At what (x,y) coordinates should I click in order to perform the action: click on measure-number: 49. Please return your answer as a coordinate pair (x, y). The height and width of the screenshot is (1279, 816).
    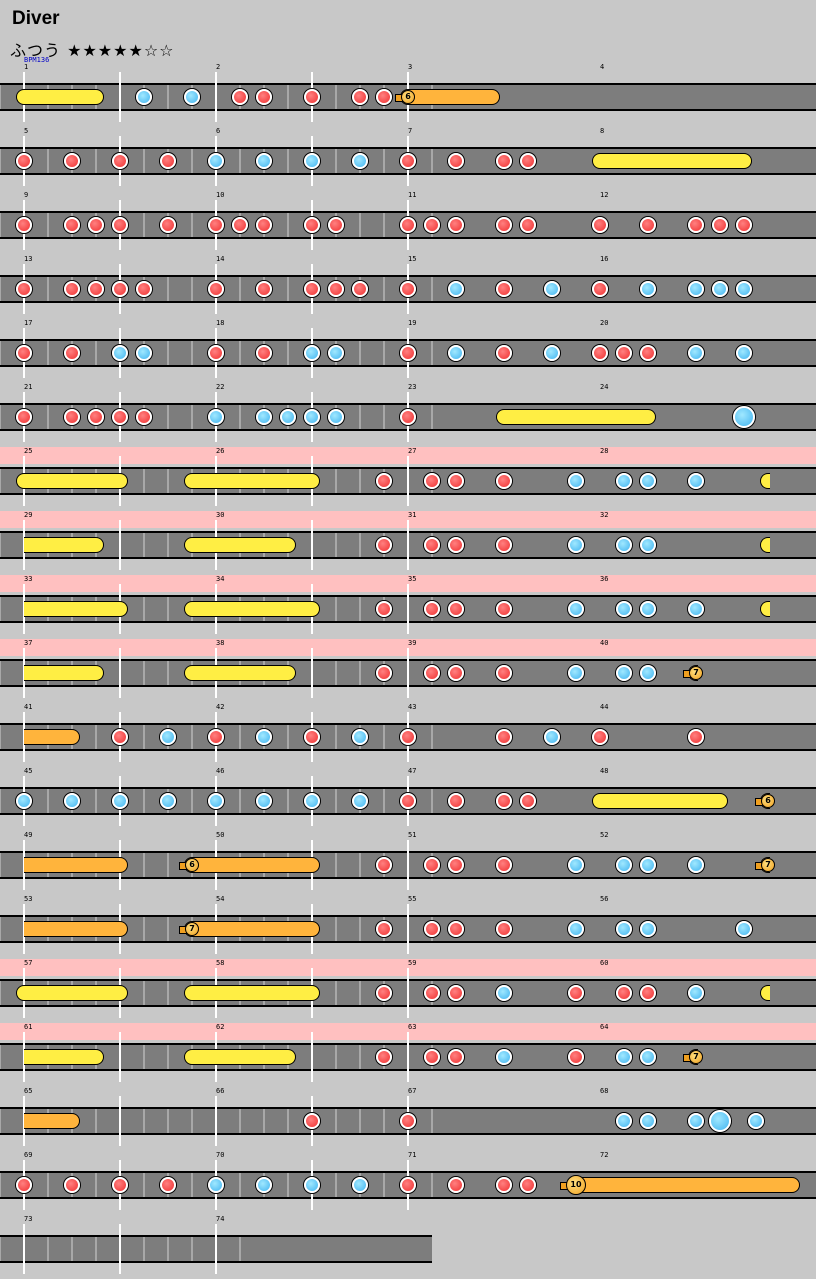
    Looking at the image, I should click on (28, 835).